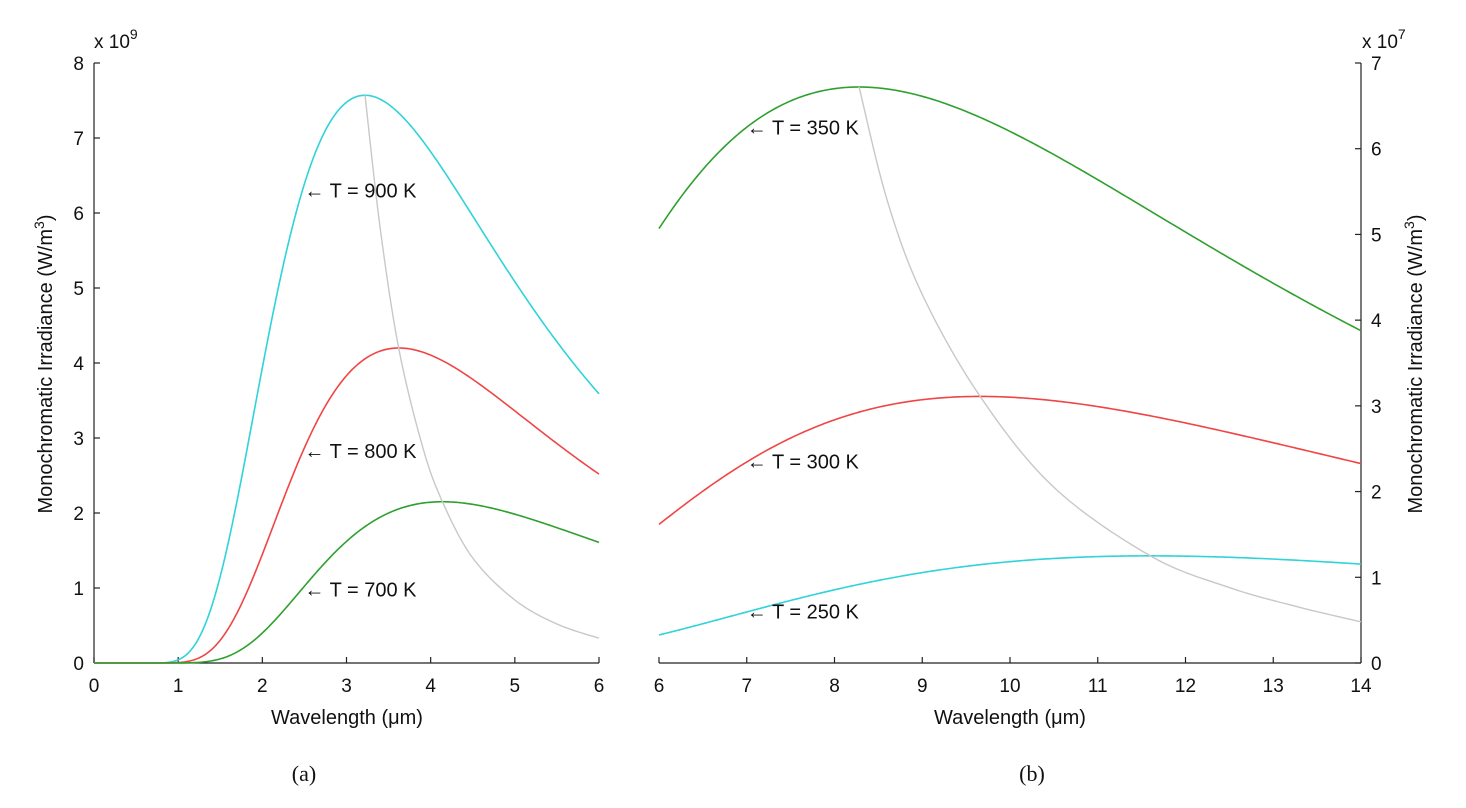  I want to click on panel-a-x-axis-label: Wavelength (μm), so click(347, 718).